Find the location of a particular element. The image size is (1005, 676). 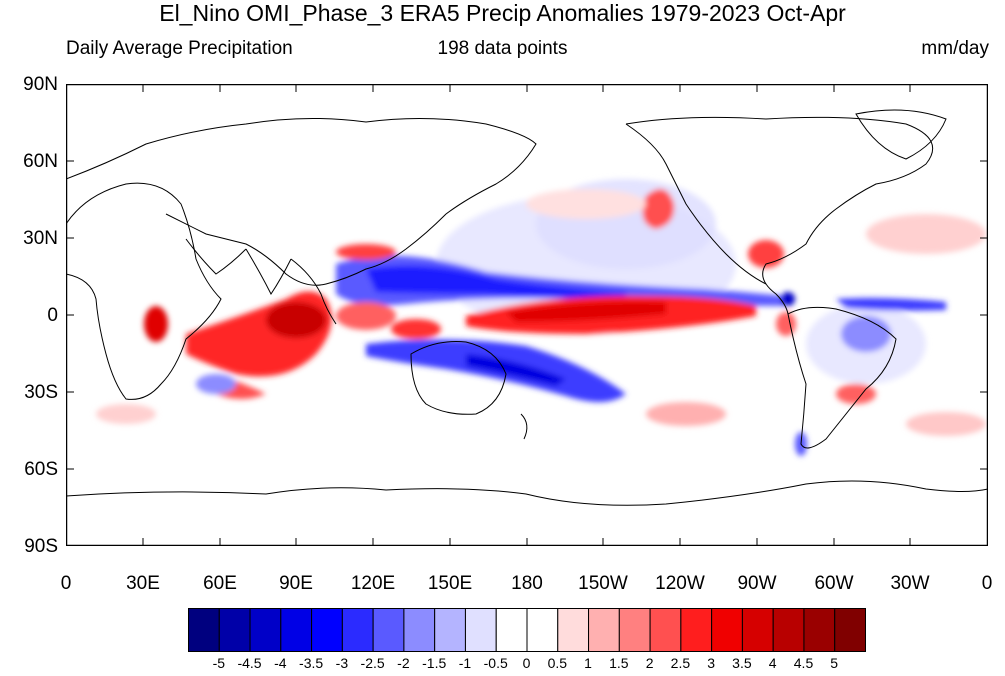

colorbar-tick-label: -2.5 is located at coordinates (372, 663).